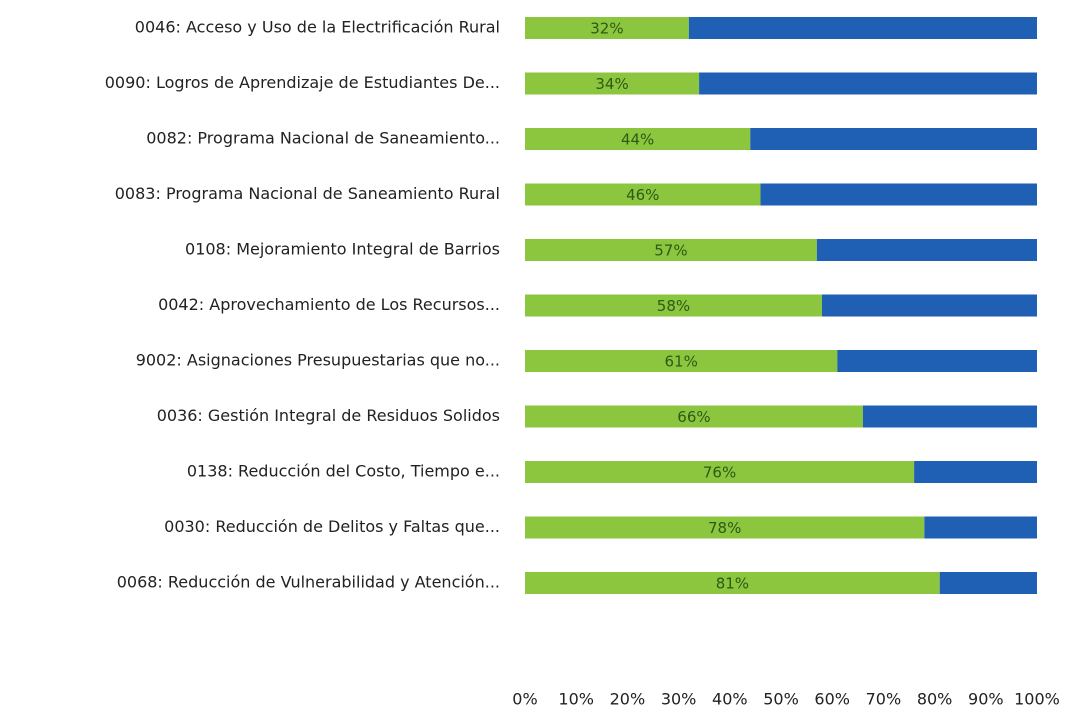  I want to click on value-label: 57%, so click(670, 251).